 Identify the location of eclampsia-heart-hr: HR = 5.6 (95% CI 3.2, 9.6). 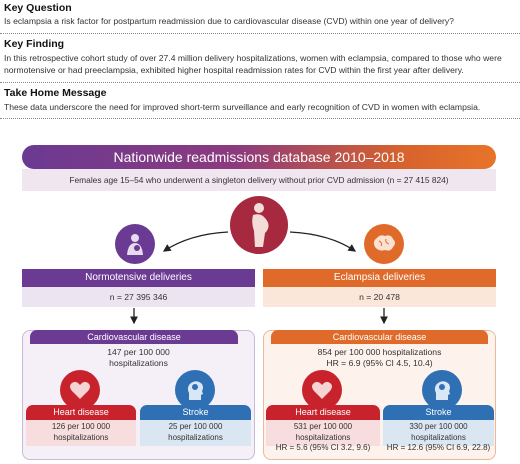
(323, 447).